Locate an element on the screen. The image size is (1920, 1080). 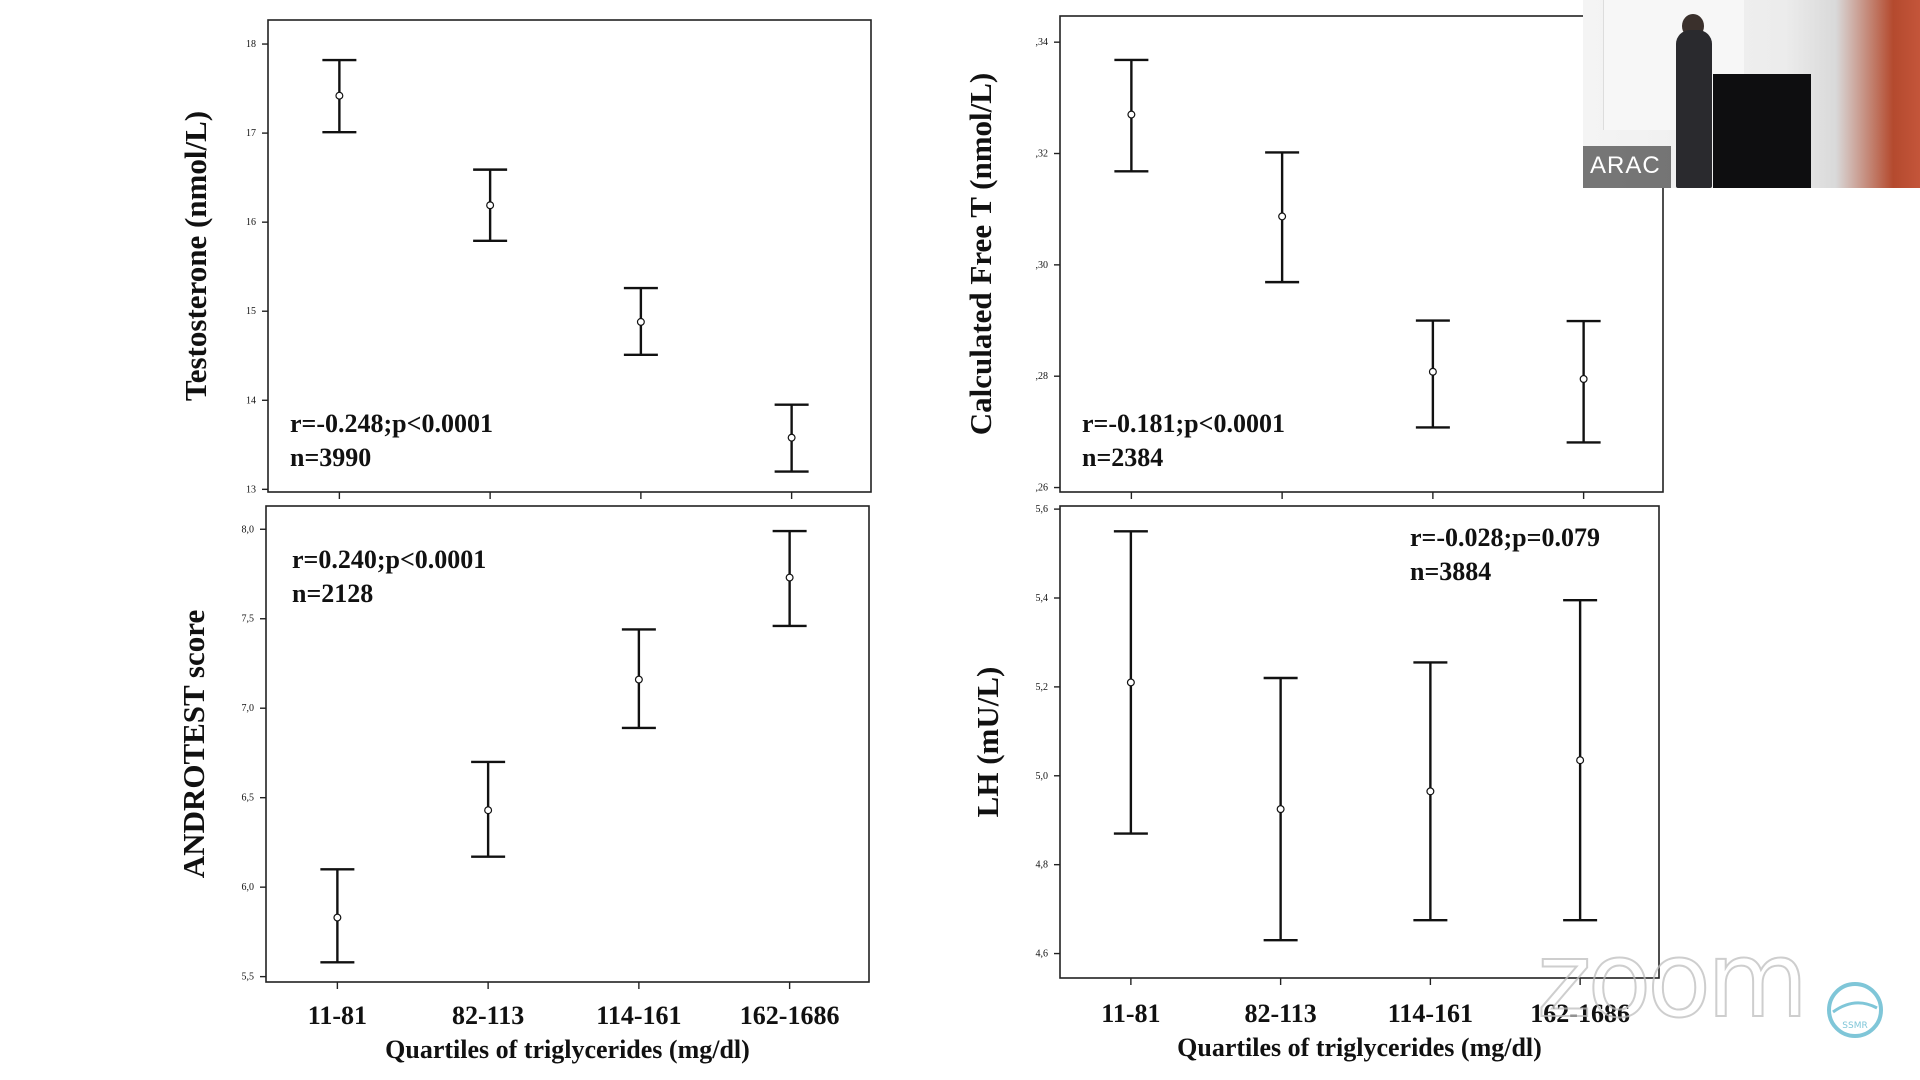
y-tick-label: 5,6 is located at coordinates (1042, 509).